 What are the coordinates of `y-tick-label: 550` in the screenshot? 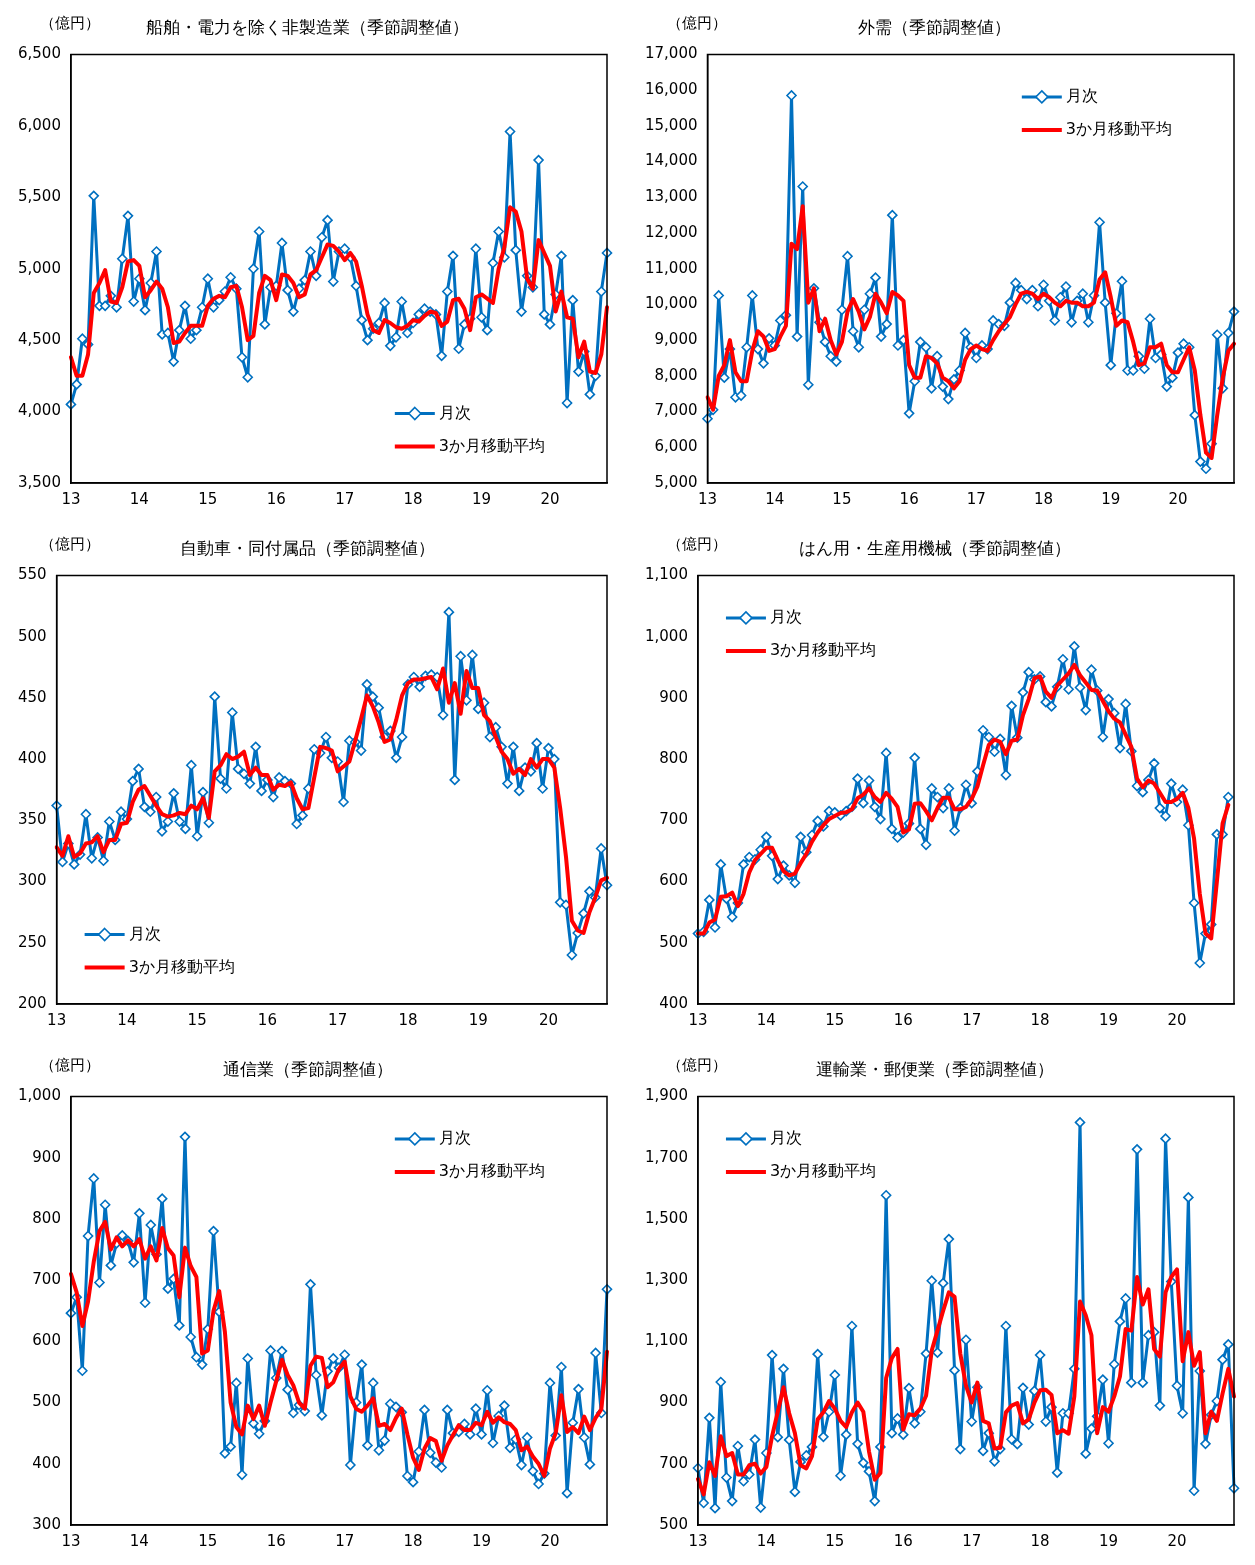 It's located at (32, 574).